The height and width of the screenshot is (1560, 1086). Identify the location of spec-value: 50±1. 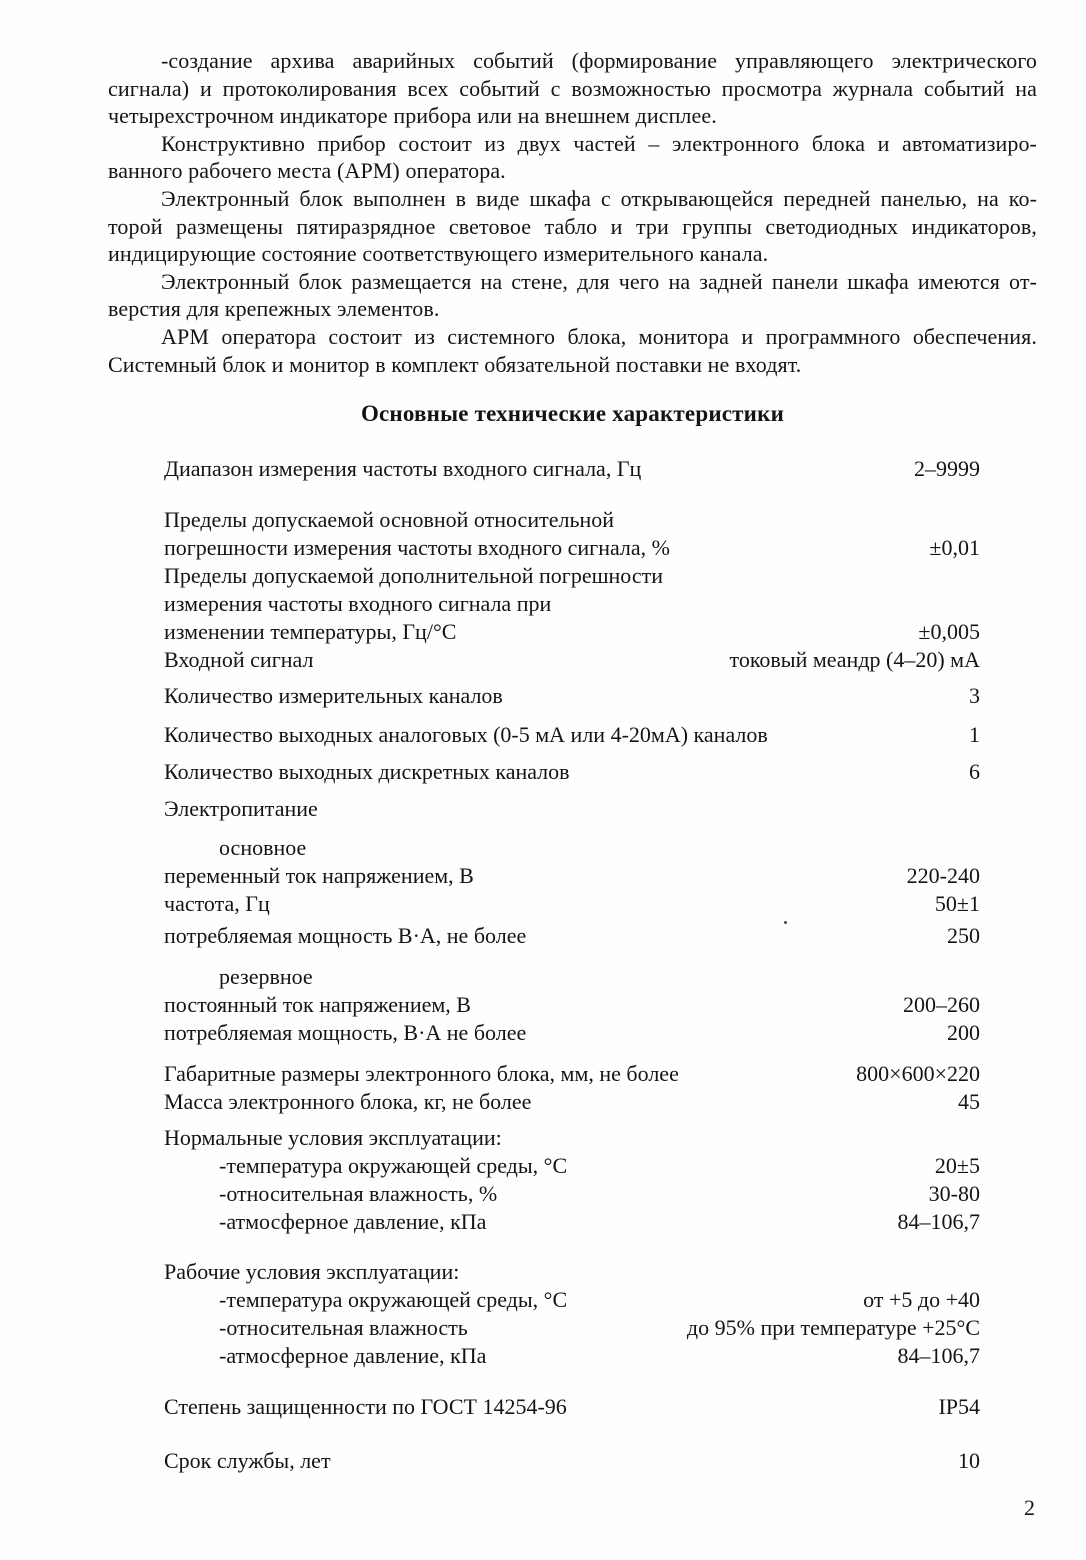
(957, 903).